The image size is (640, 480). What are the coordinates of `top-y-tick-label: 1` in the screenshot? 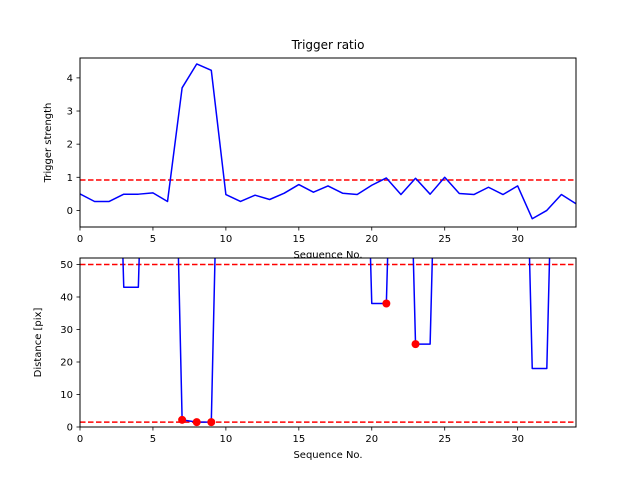 It's located at (70, 178).